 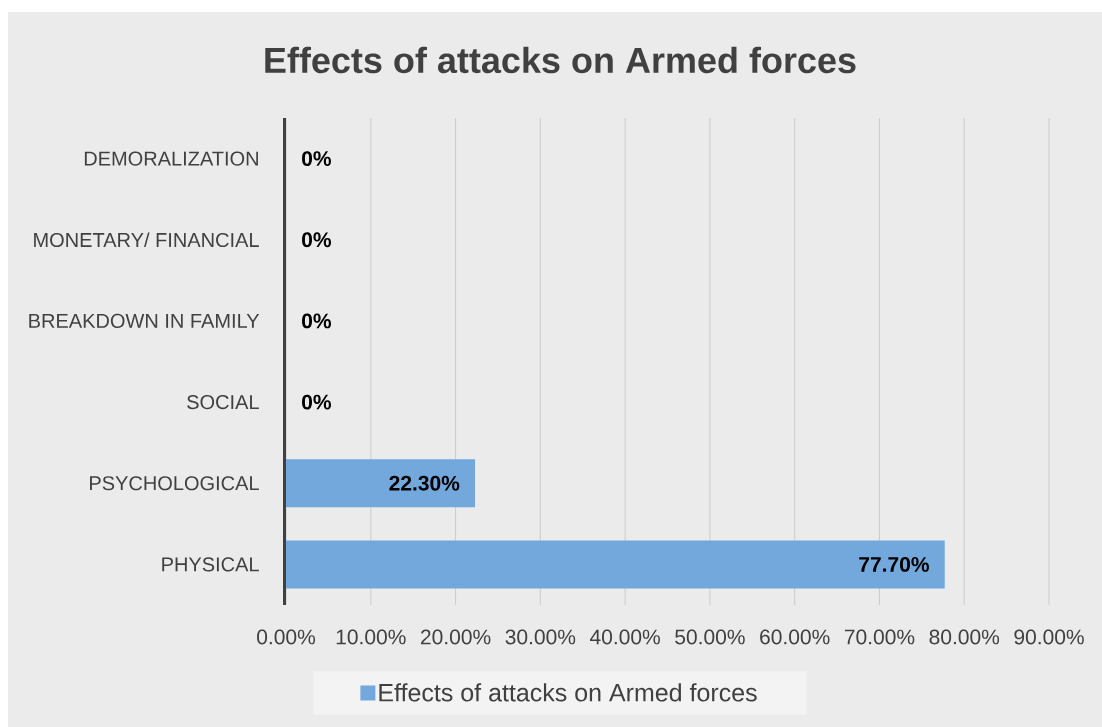 What do you see at coordinates (371, 637) in the screenshot?
I see `x-tick-label: 10.00%` at bounding box center [371, 637].